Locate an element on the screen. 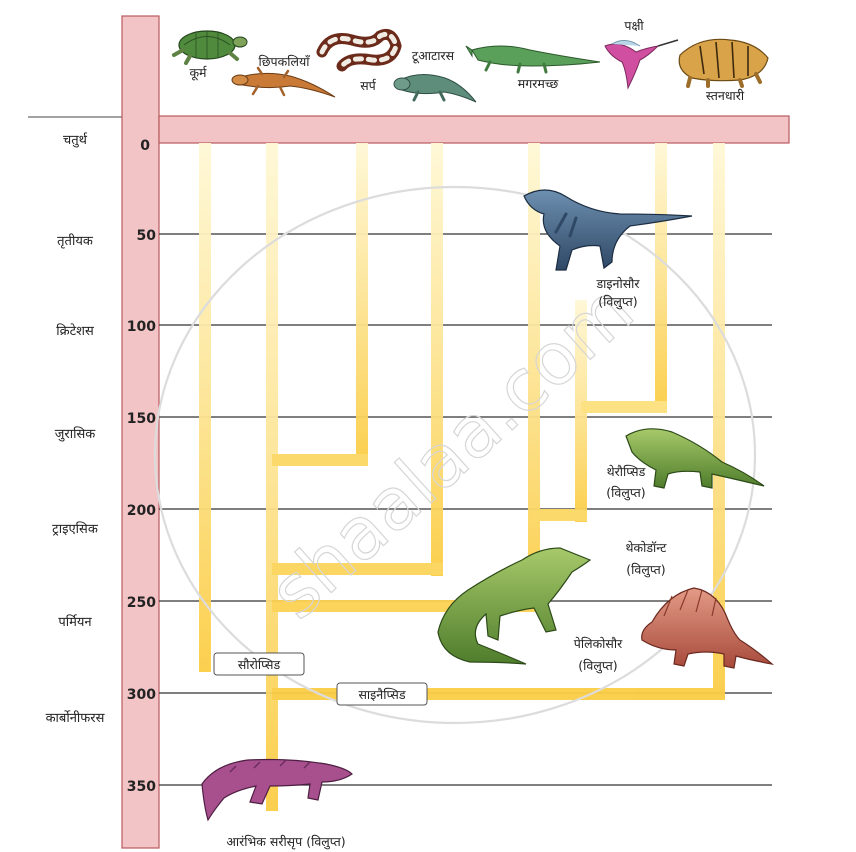 Image resolution: width=856 pixels, height=852 pixels. era-carboniferous: कार्बोनीफरस is located at coordinates (75, 718).